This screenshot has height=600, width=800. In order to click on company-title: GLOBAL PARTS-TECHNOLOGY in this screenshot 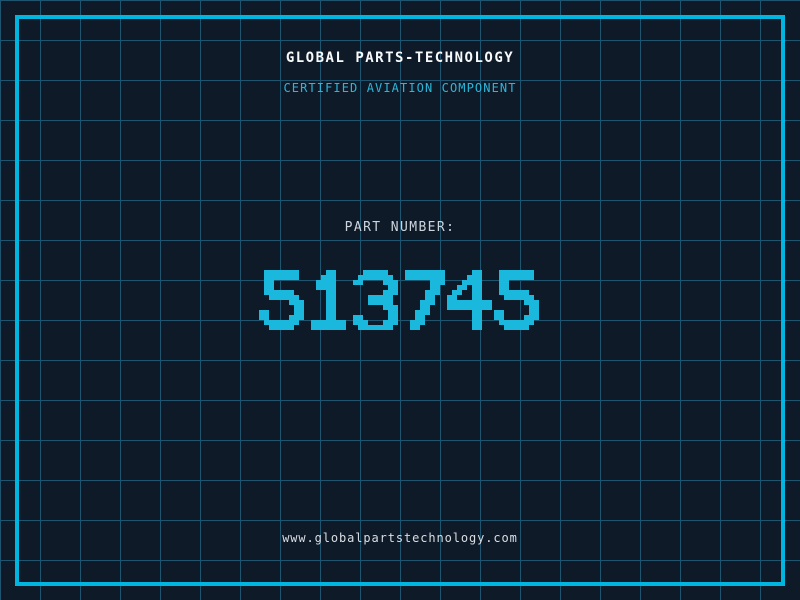, I will do `click(400, 58)`.